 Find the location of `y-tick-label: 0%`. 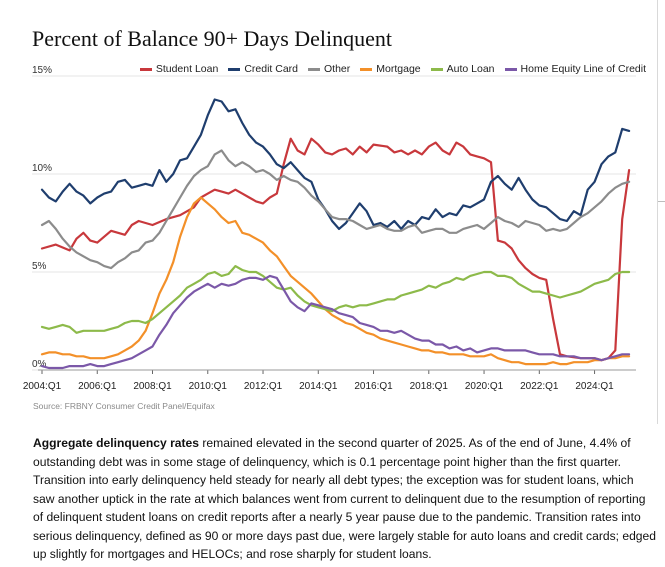

y-tick-label: 0% is located at coordinates (39, 364).